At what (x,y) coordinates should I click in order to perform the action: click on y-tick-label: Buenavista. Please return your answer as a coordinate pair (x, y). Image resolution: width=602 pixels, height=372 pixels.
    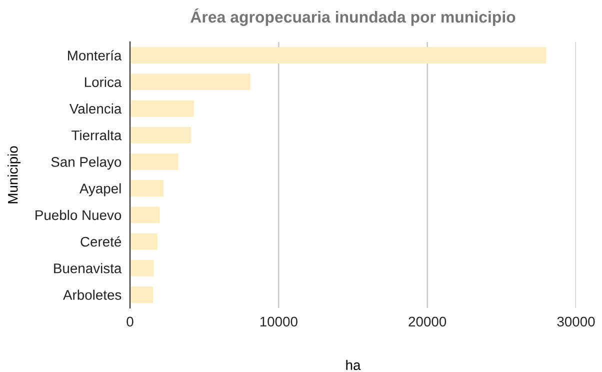
    Looking at the image, I should click on (88, 268).